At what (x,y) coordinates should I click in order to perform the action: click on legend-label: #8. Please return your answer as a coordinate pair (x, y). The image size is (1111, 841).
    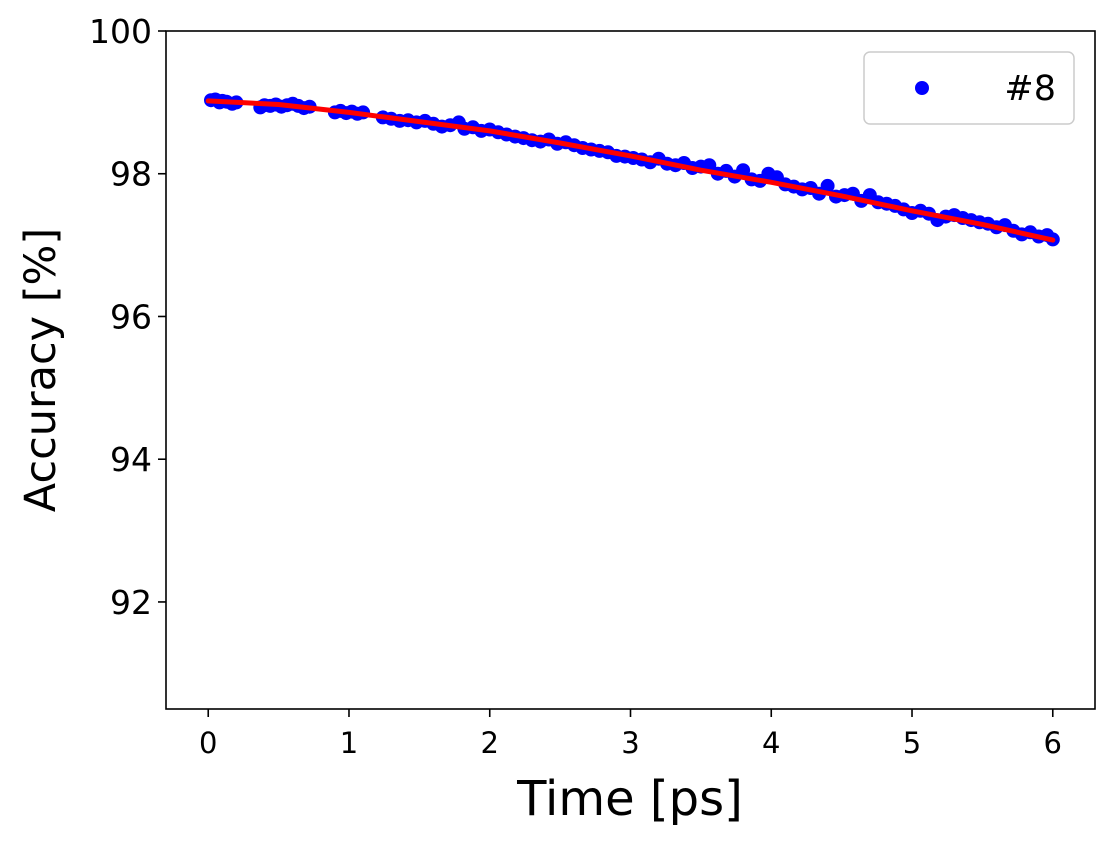
    Looking at the image, I should click on (1030, 89).